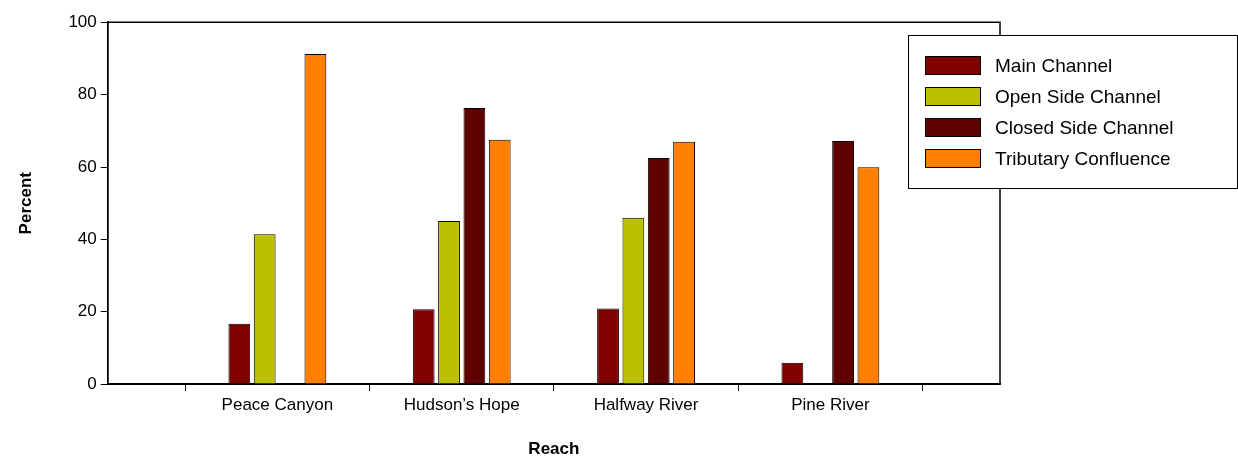  Describe the element at coordinates (461, 405) in the screenshot. I see `x-tick-label: Hudson’s Hope` at that location.